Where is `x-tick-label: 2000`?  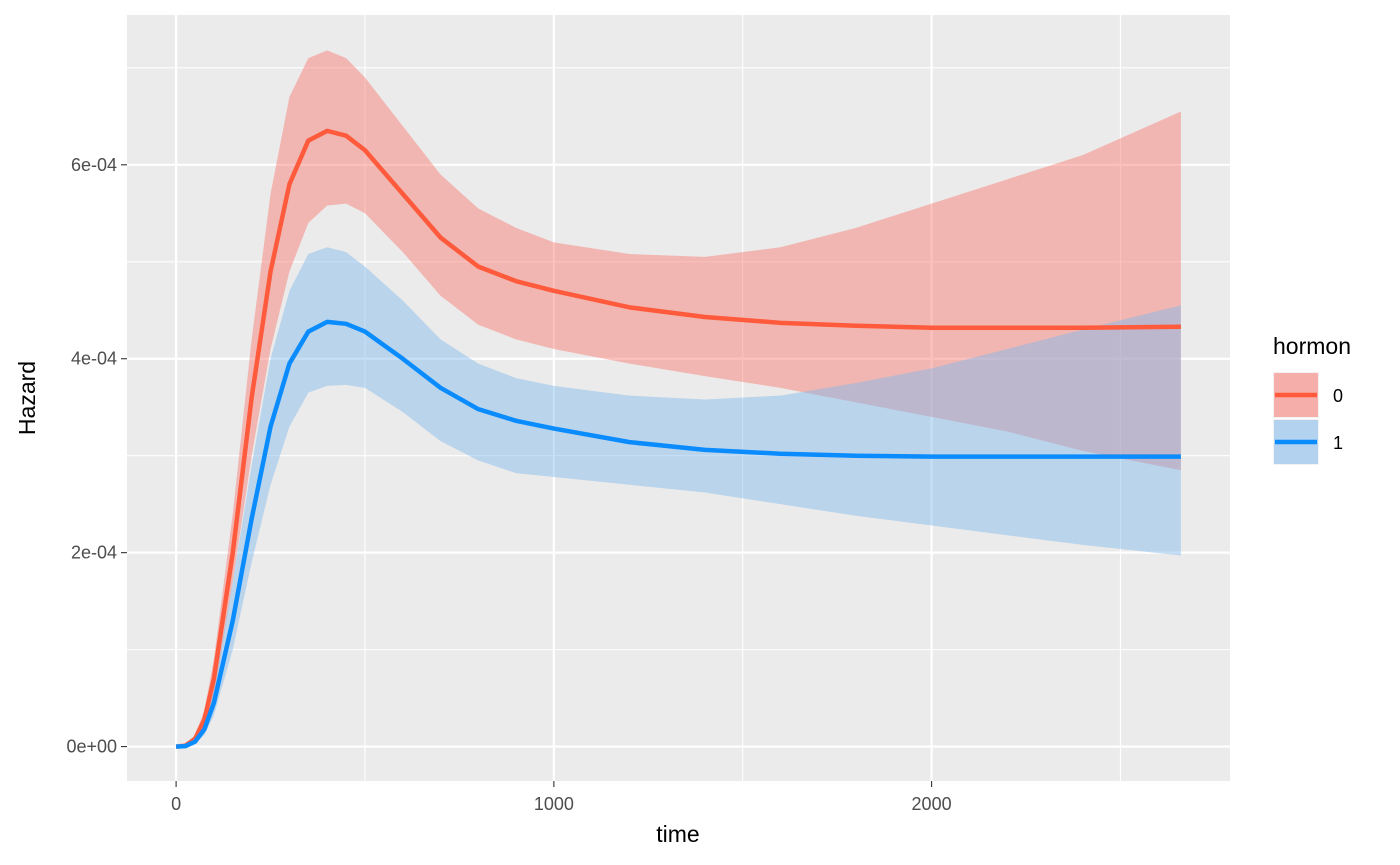 x-tick-label: 2000 is located at coordinates (932, 804).